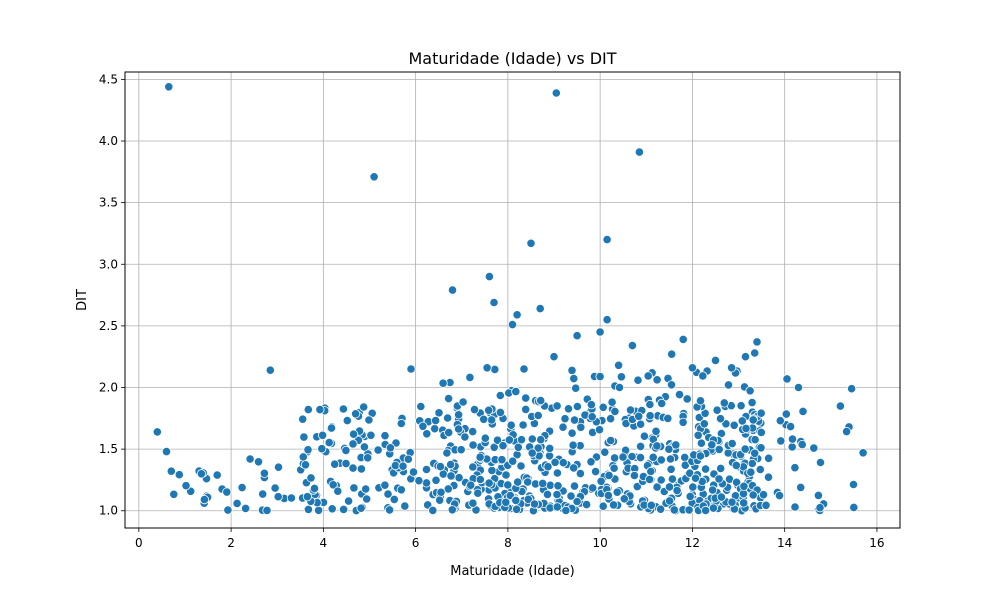  I want to click on x-tick-label: 16, so click(876, 543).